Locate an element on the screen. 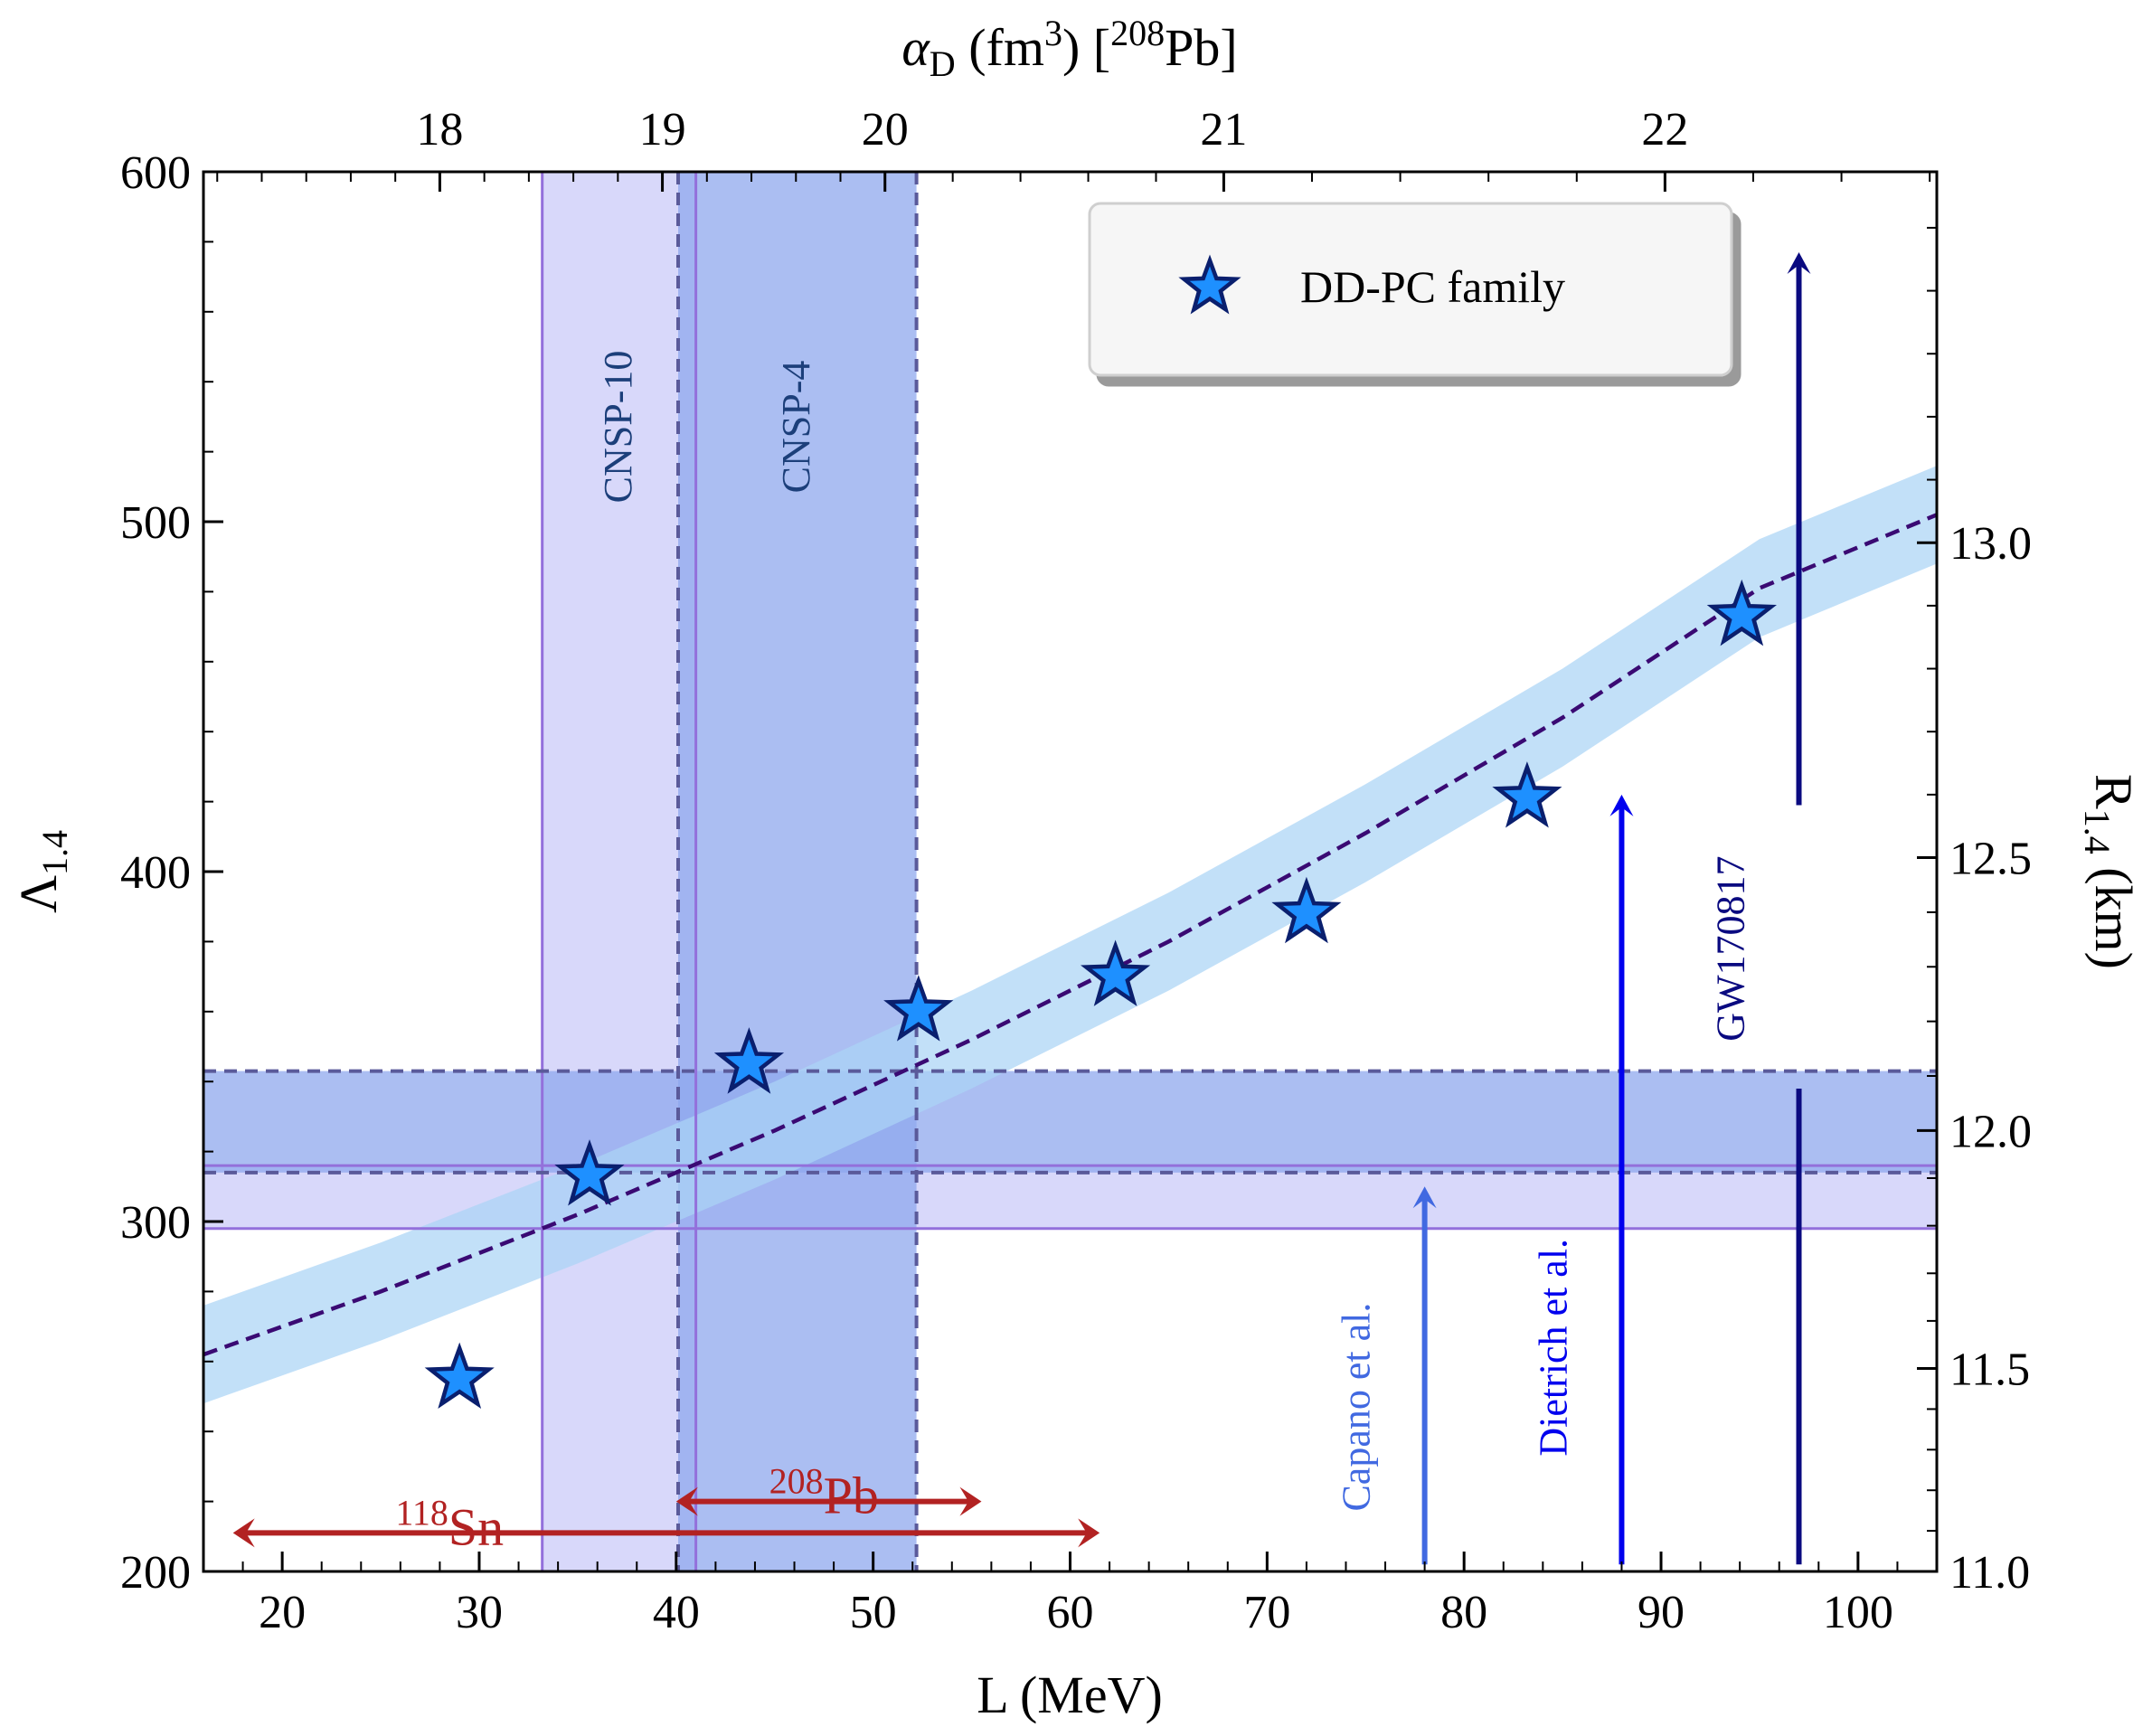  y2-tick-label-12.5: 12.5 is located at coordinates (1991, 859).